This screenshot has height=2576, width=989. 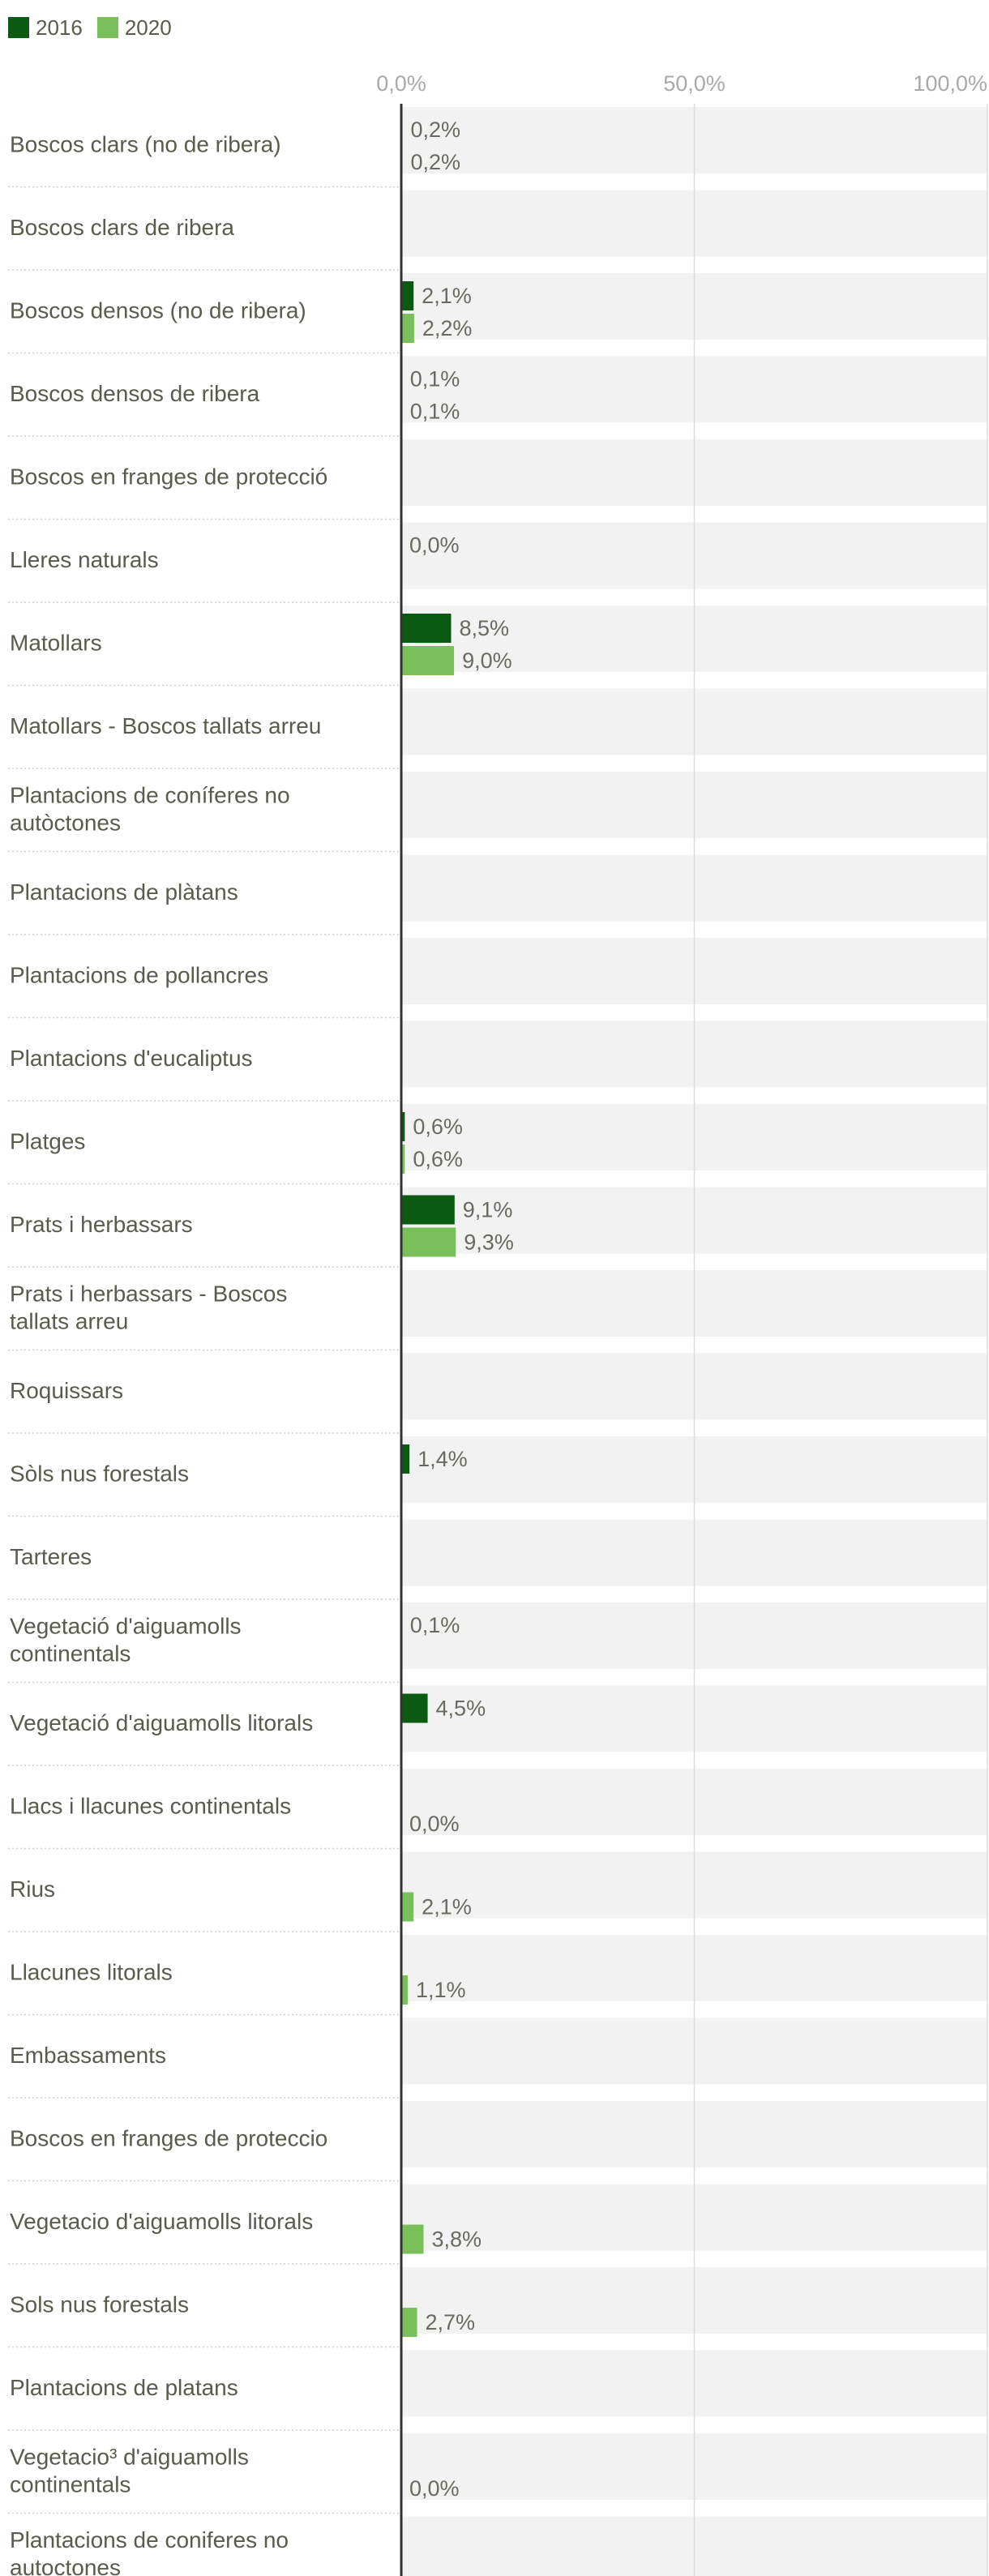 I want to click on value-label-2016: 8,5%, so click(x=484, y=628).